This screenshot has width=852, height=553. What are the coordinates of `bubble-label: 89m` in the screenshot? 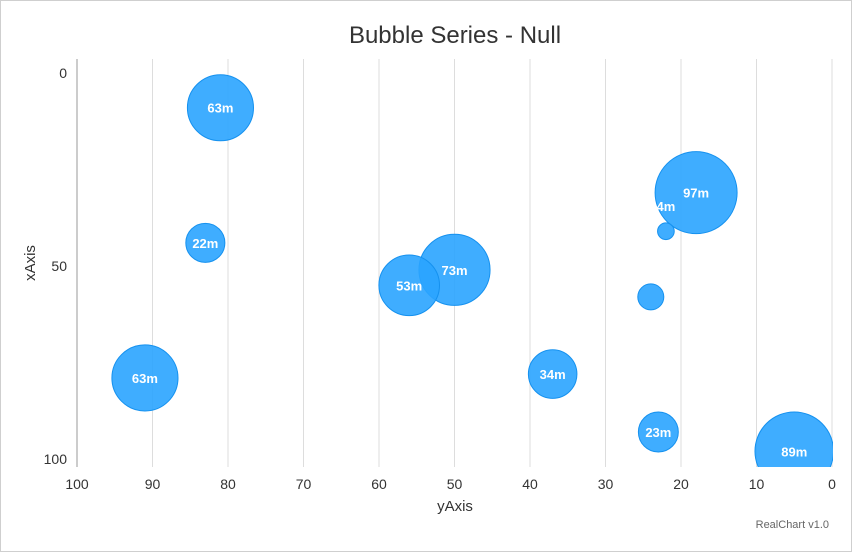 It's located at (794, 451).